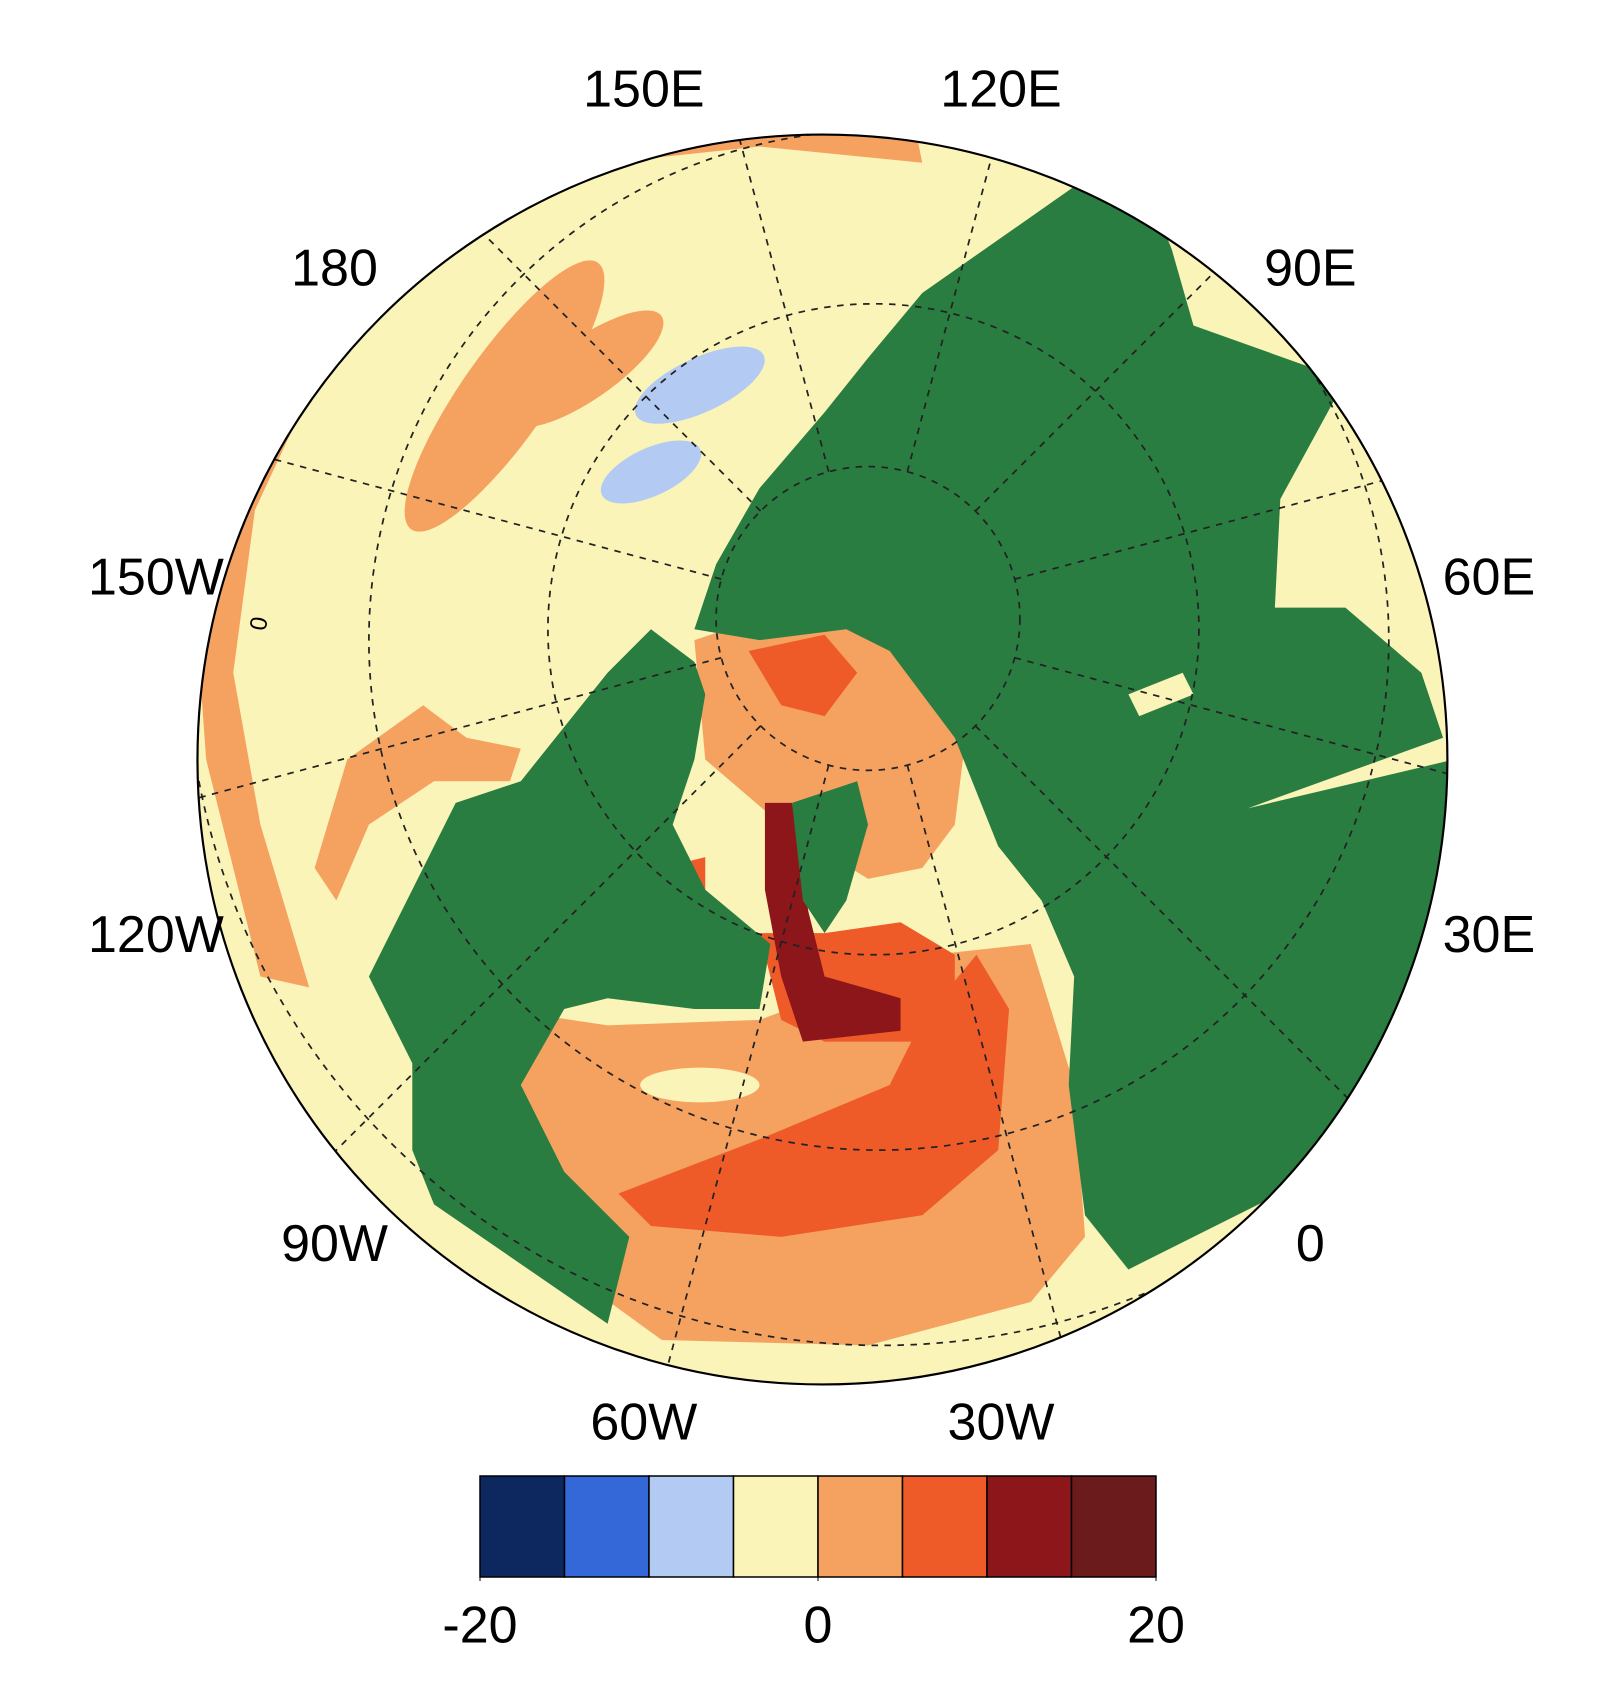 The image size is (1600, 1700). I want to click on longitude-label: 120E, so click(1000, 90).